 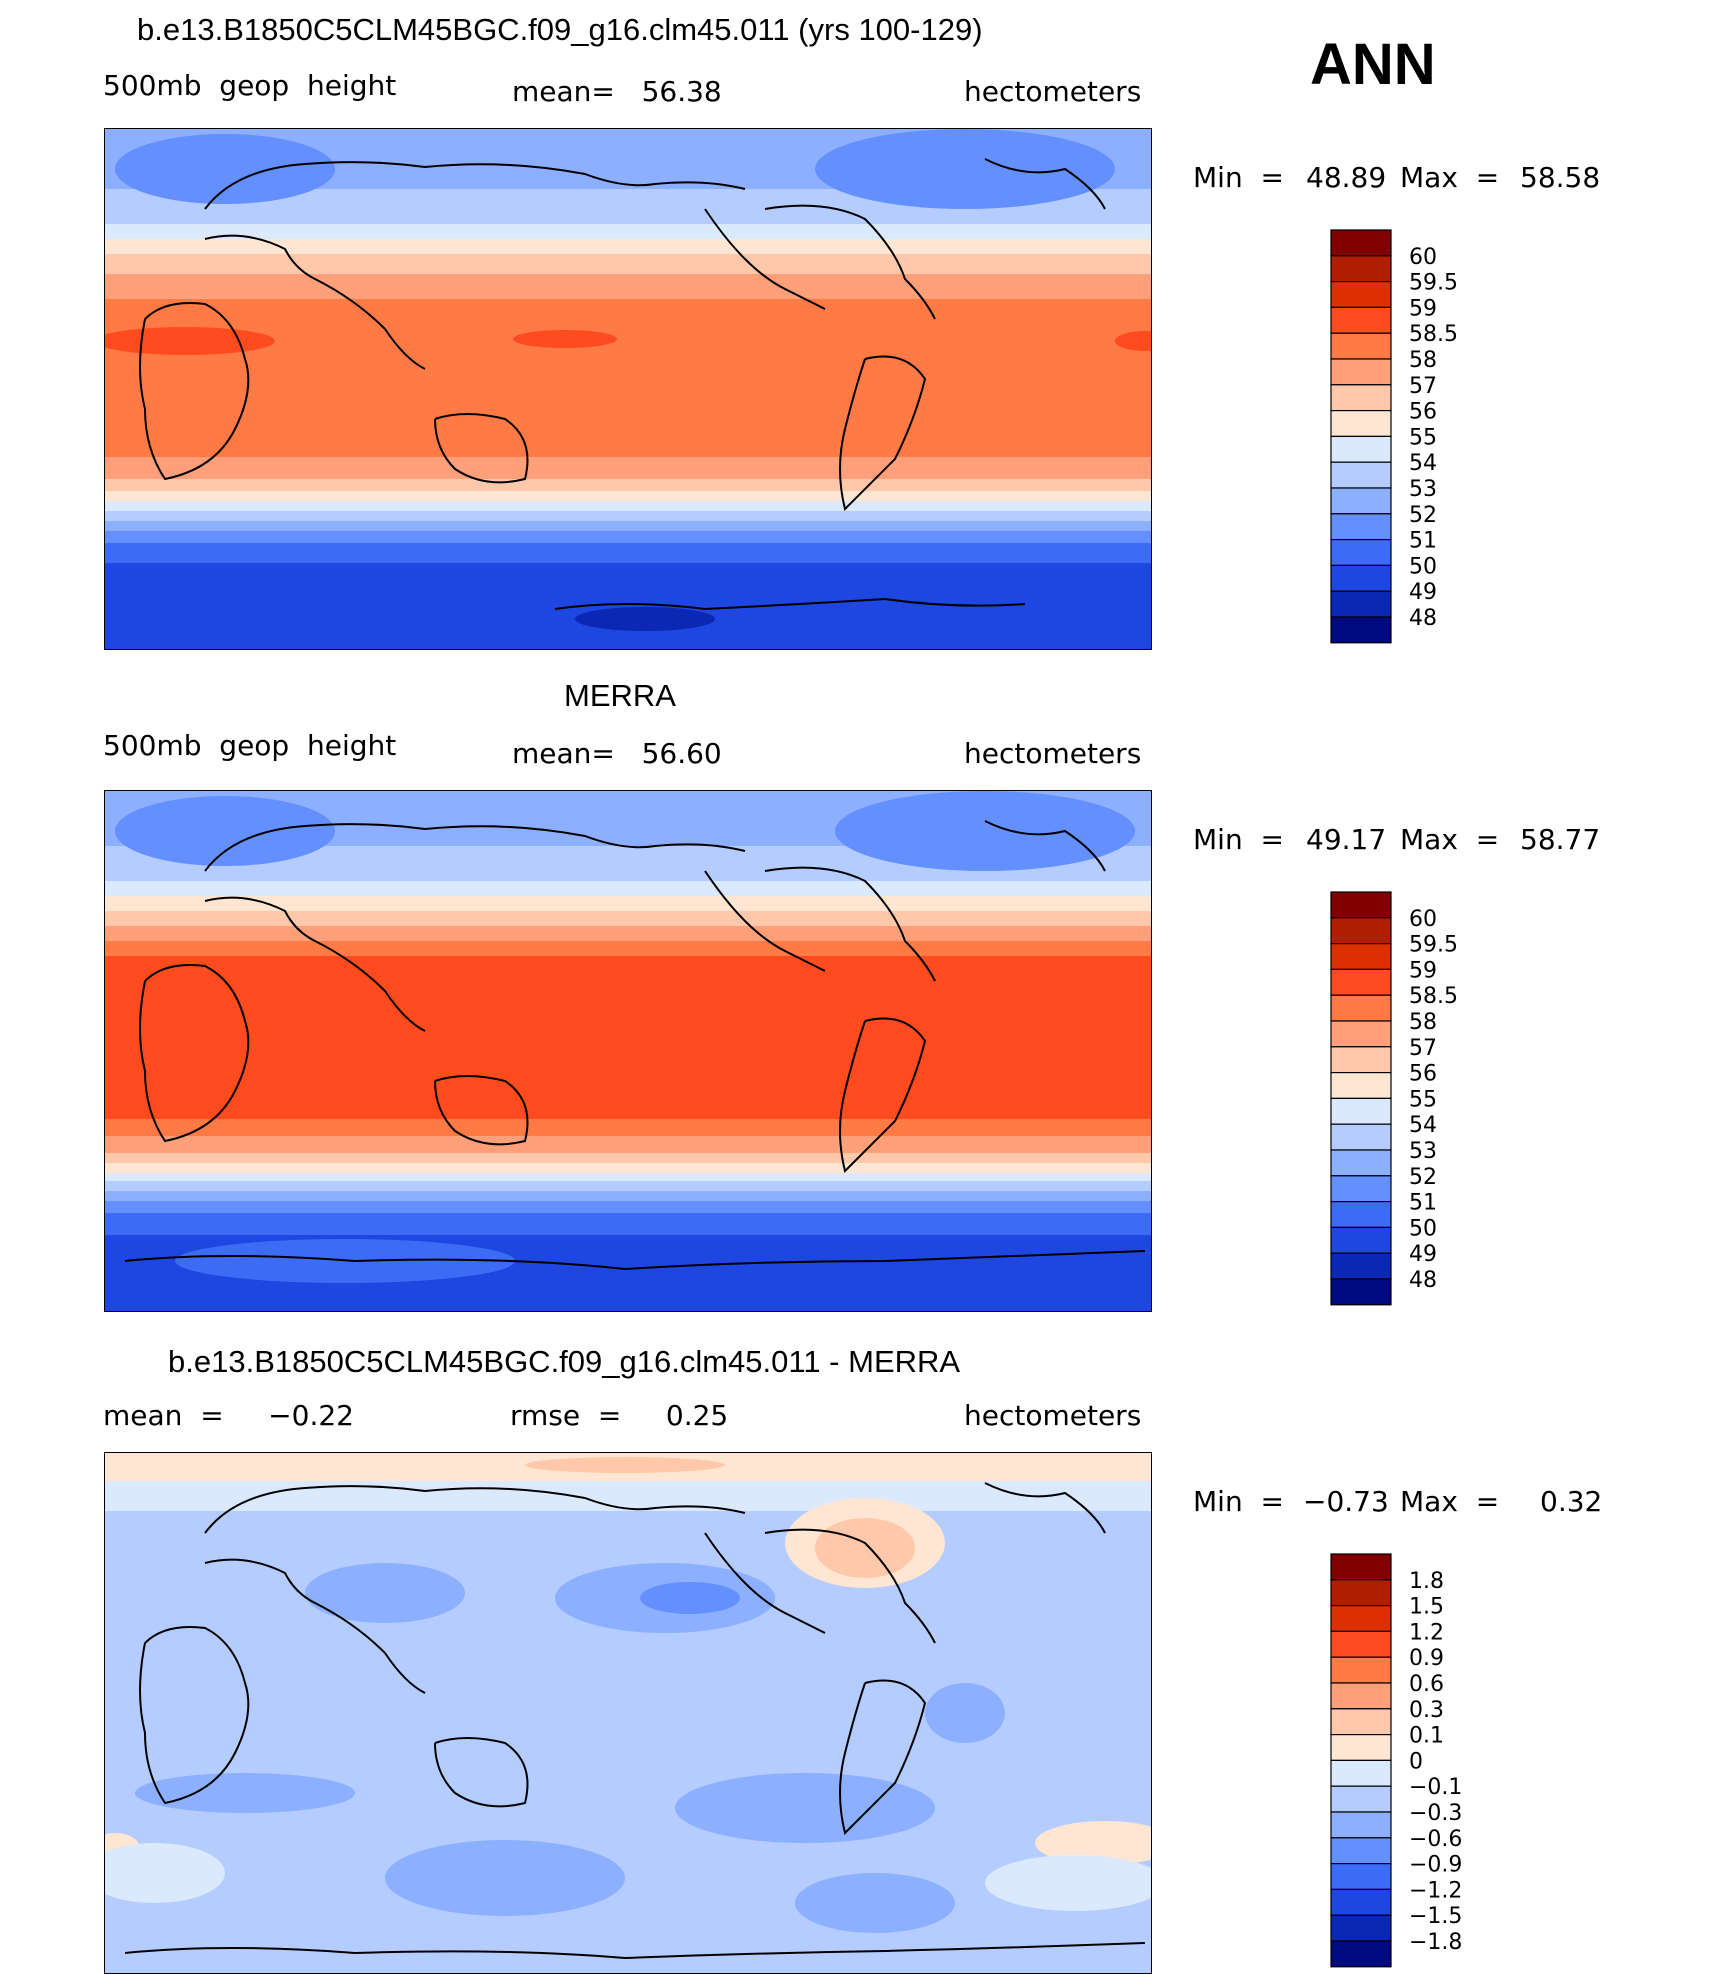 What do you see at coordinates (628, 379) in the screenshot?
I see `band-tropics` at bounding box center [628, 379].